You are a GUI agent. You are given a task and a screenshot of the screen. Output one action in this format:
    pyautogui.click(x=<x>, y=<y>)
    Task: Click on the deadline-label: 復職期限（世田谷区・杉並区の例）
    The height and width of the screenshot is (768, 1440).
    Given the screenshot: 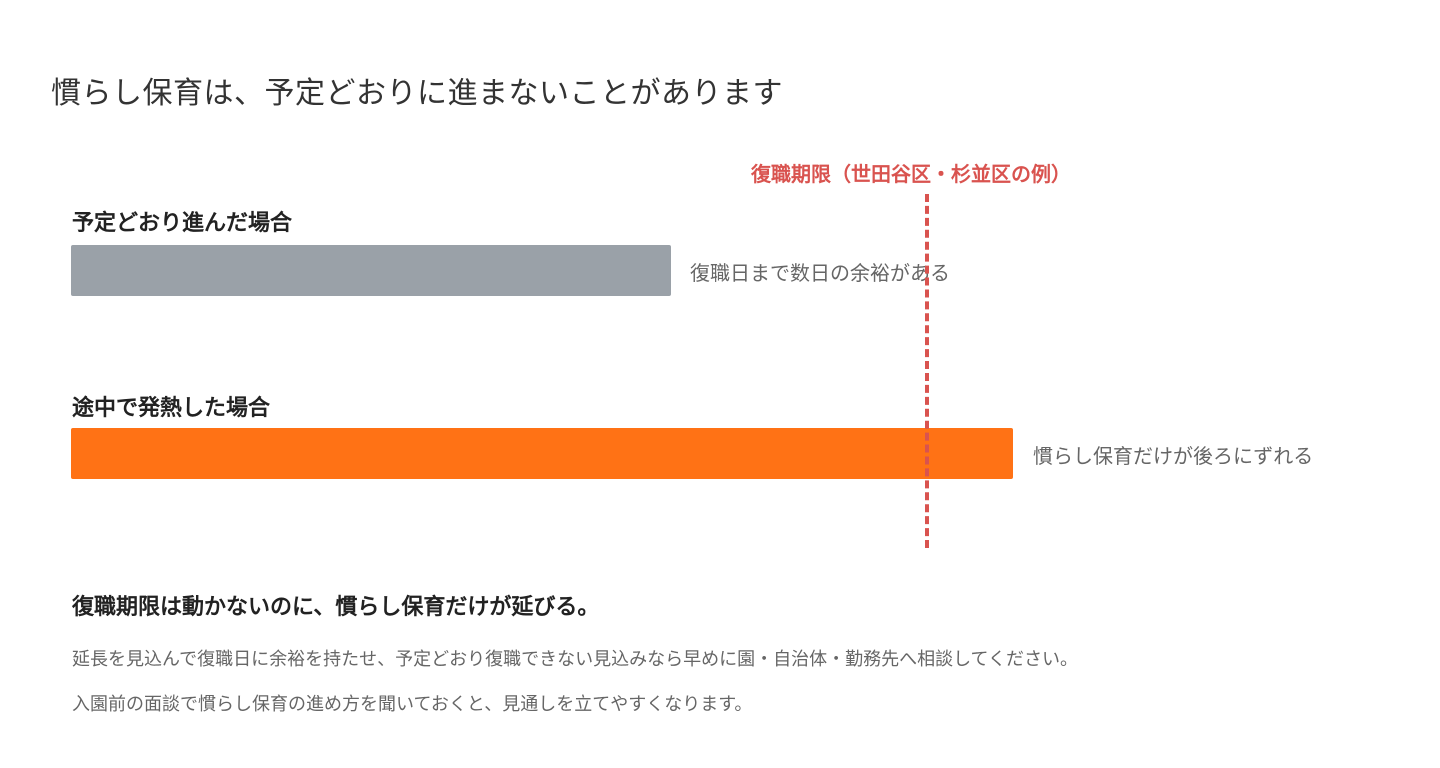 What is the action you would take?
    pyautogui.click(x=911, y=174)
    